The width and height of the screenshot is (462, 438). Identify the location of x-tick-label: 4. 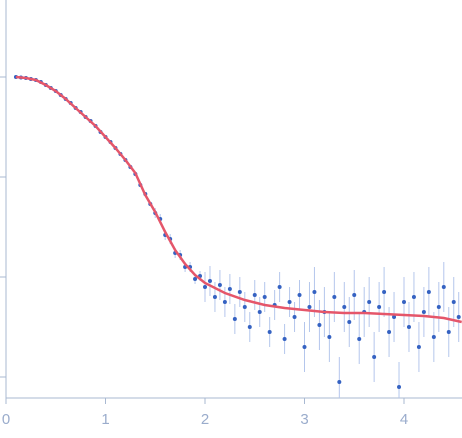
(404, 419).